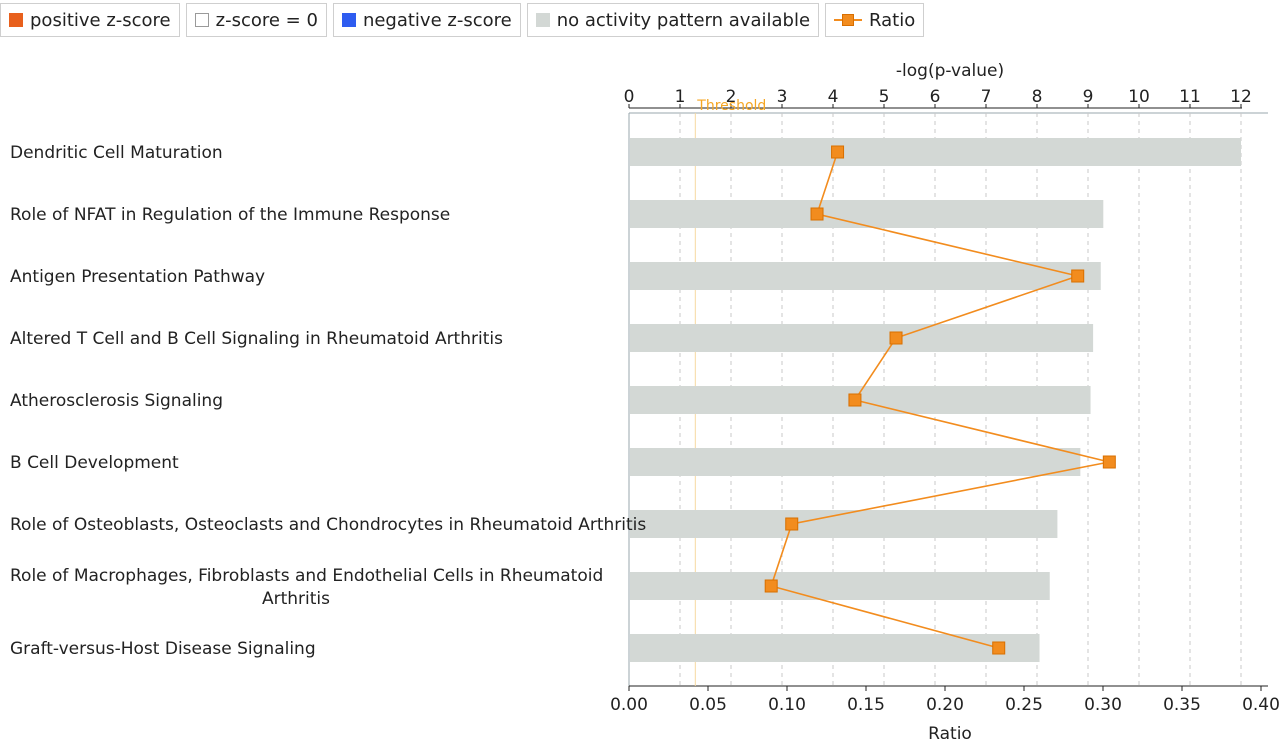  What do you see at coordinates (296, 599) in the screenshot?
I see `category-label-continued: Arthritis` at bounding box center [296, 599].